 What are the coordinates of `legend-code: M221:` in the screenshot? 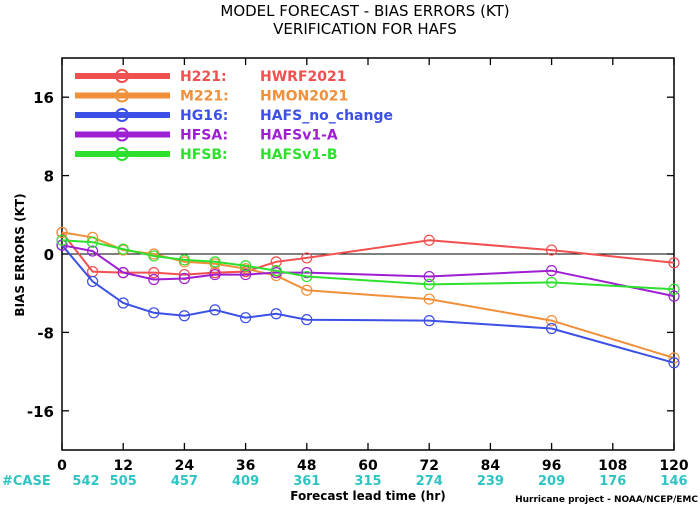 It's located at (204, 97).